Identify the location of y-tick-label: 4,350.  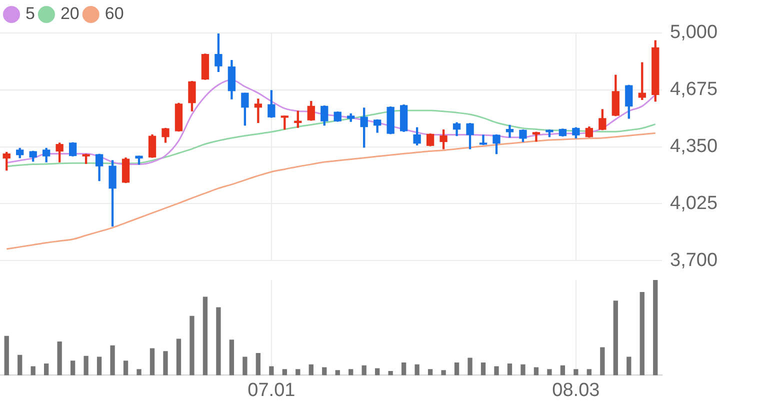
(694, 147).